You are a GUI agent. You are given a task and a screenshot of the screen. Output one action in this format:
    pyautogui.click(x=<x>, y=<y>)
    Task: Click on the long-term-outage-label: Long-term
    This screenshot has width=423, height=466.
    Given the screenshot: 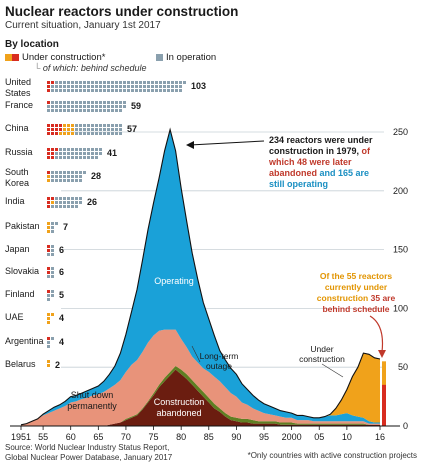 What is the action you would take?
    pyautogui.click(x=219, y=356)
    